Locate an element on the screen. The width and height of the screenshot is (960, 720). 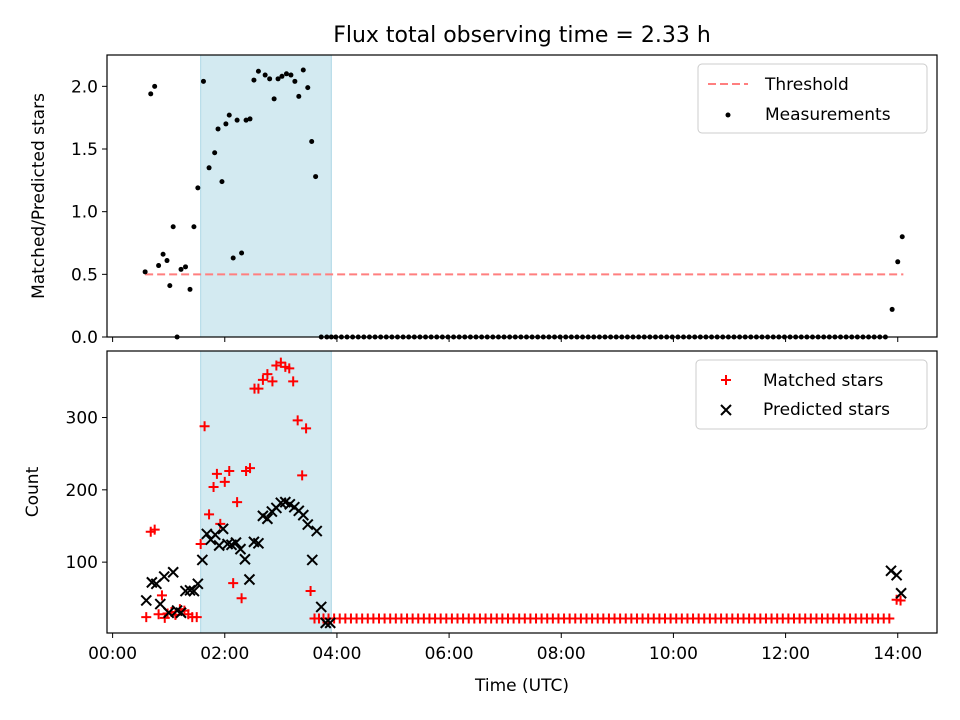
observing-window-shade-bottom is located at coordinates (266, 492).